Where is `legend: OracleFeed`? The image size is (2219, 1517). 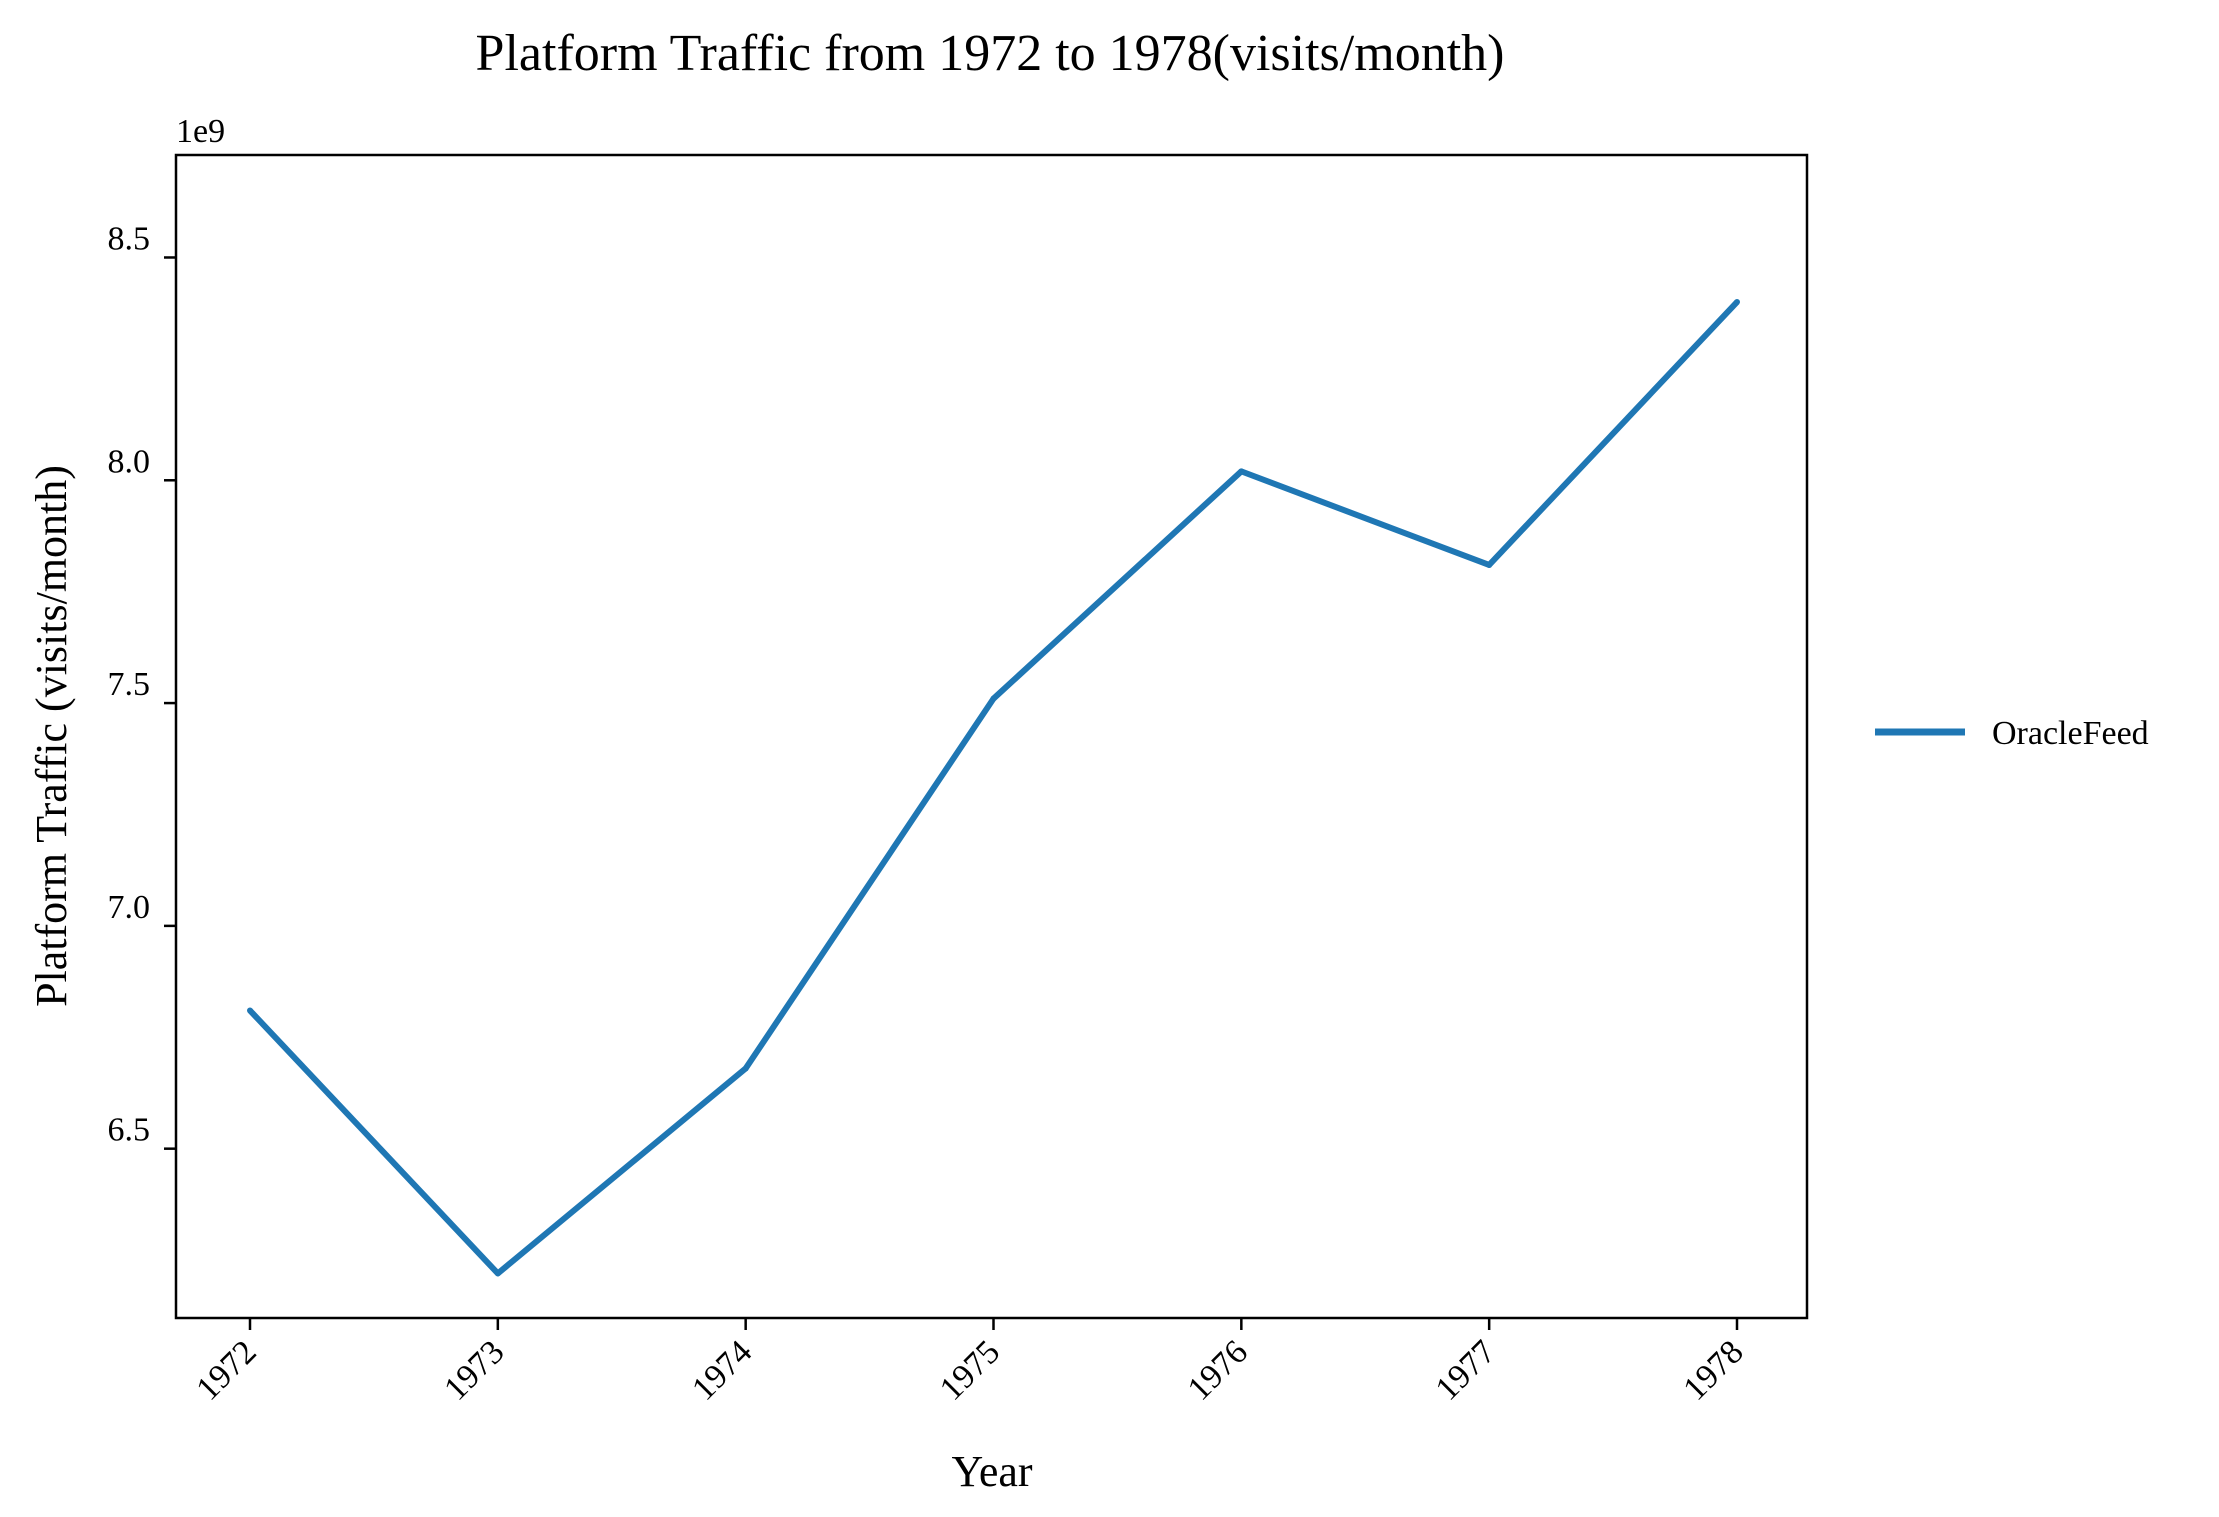 legend: OracleFeed is located at coordinates (2012, 733).